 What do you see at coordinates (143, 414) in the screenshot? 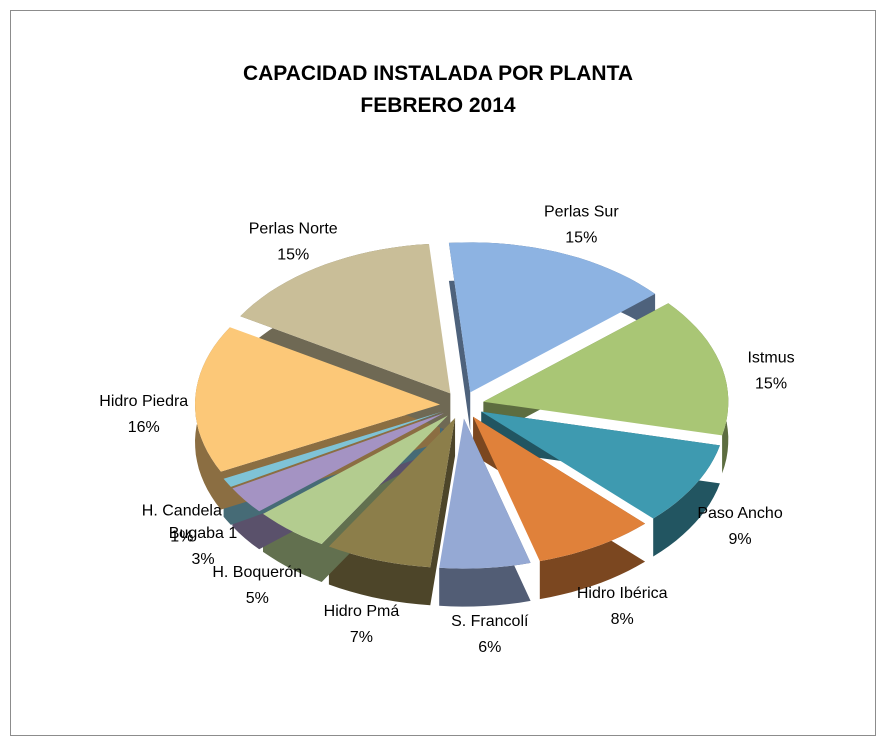
I see `data-label: Hidro Piedra 16%` at bounding box center [143, 414].